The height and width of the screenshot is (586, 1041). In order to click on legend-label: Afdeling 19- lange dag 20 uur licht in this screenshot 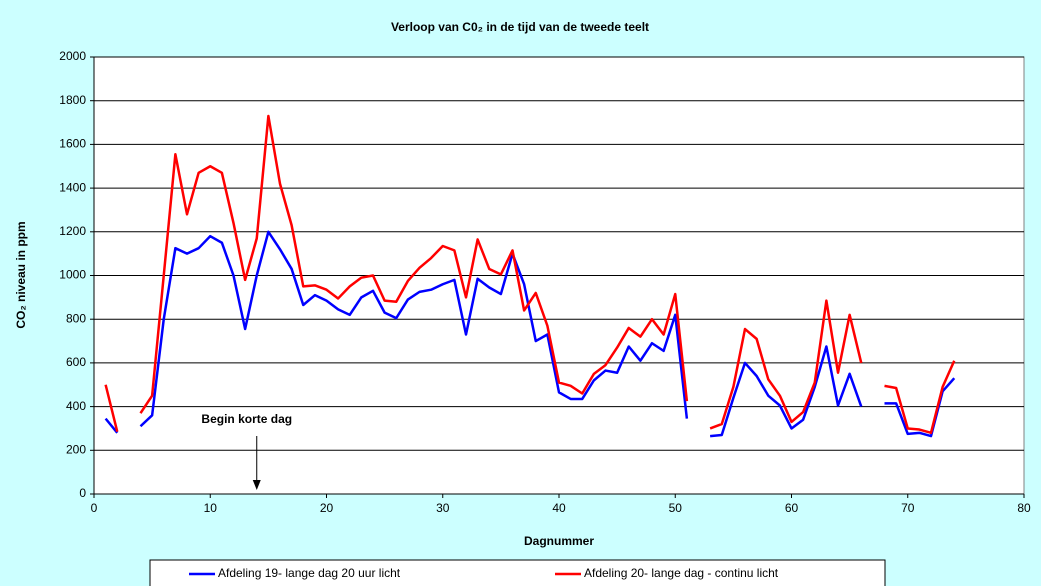, I will do `click(309, 573)`.